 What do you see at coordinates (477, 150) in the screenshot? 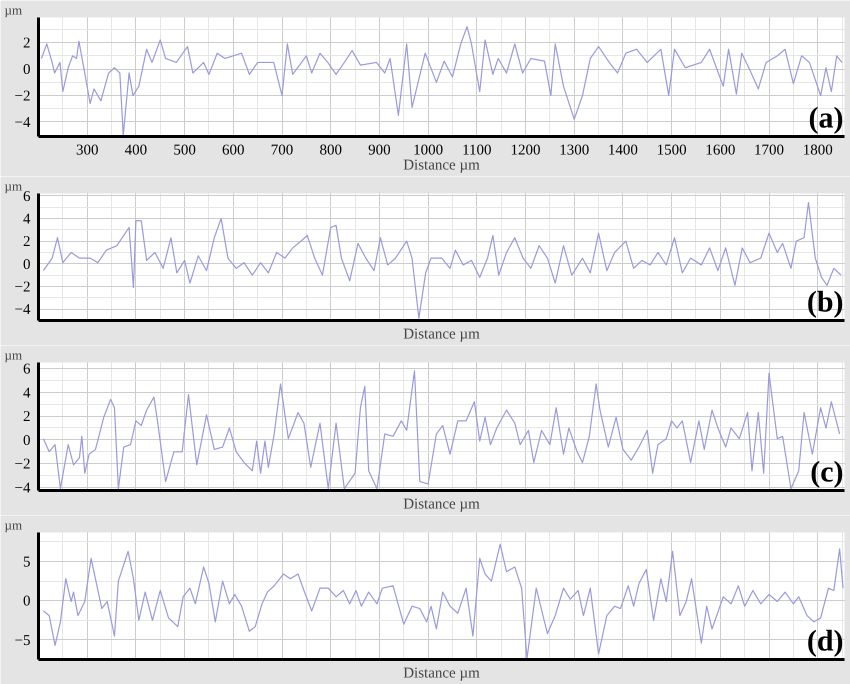
I see `x-tick-label: 1100` at bounding box center [477, 150].